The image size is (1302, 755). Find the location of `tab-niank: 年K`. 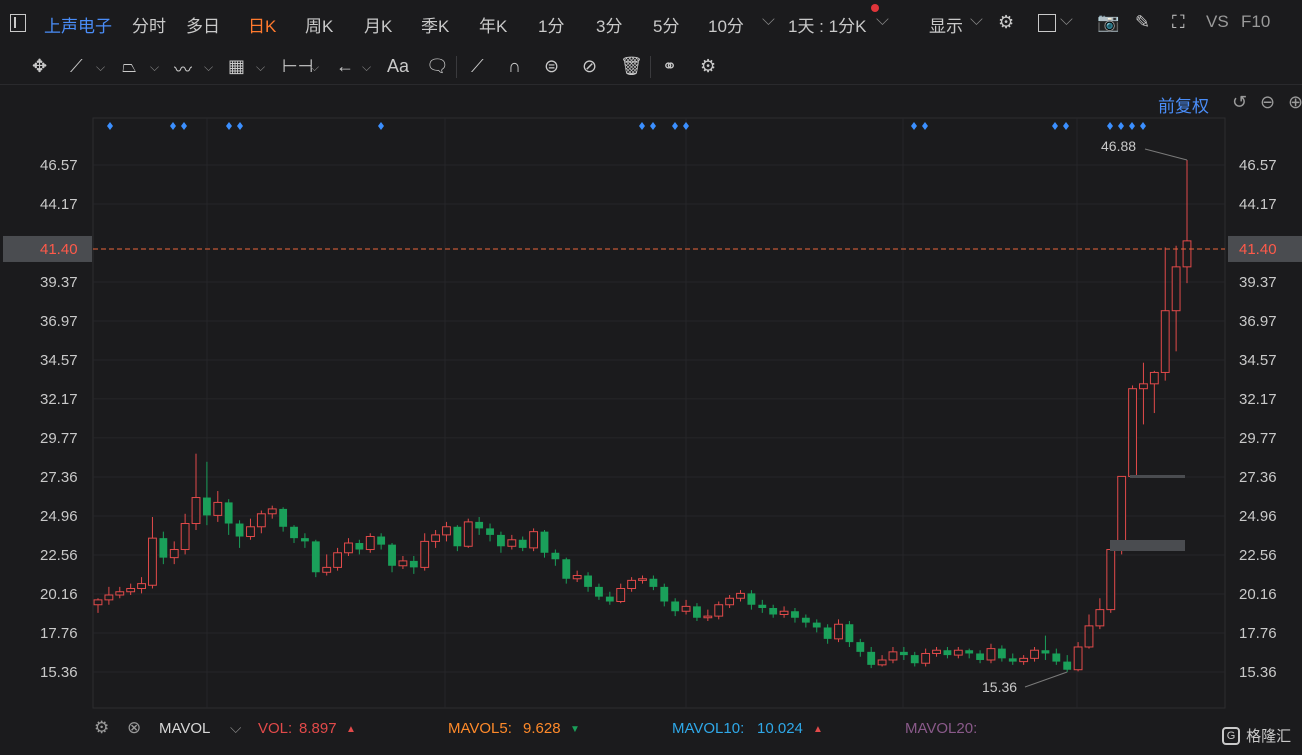

tab-niank: 年K is located at coordinates (493, 26).